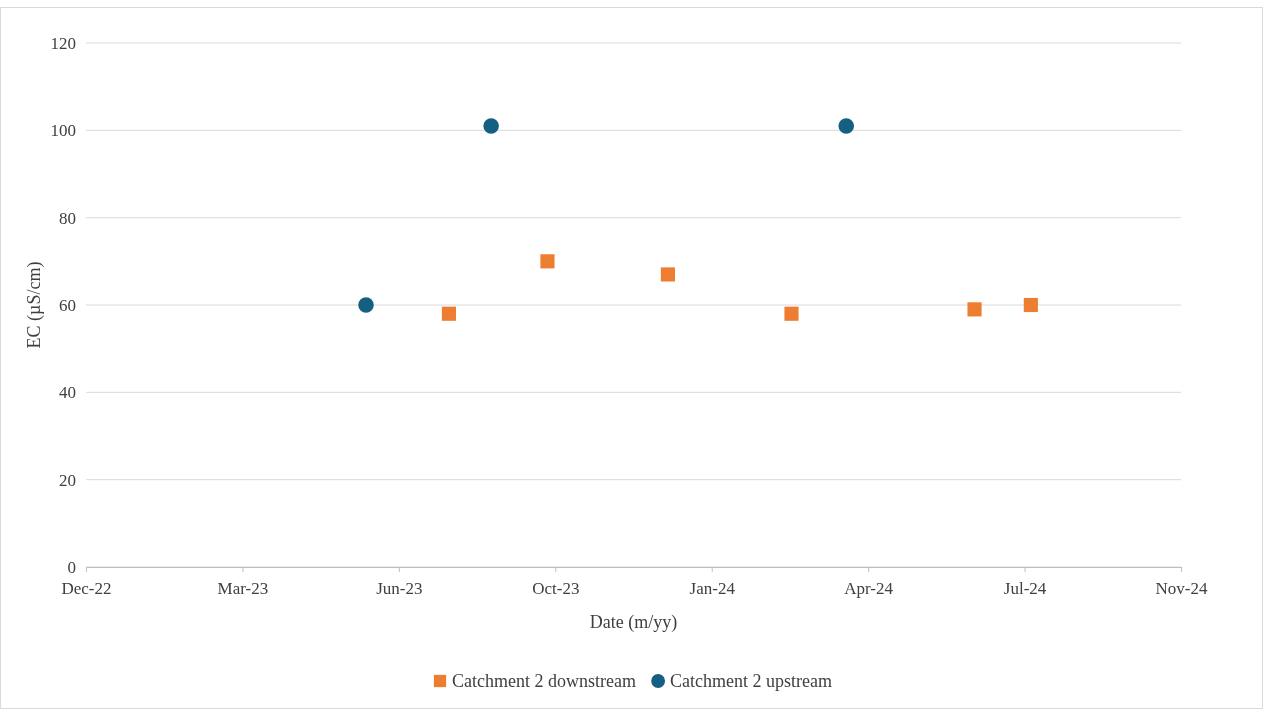 The width and height of the screenshot is (1270, 709). What do you see at coordinates (63, 131) in the screenshot?
I see `y-tick-label: 100` at bounding box center [63, 131].